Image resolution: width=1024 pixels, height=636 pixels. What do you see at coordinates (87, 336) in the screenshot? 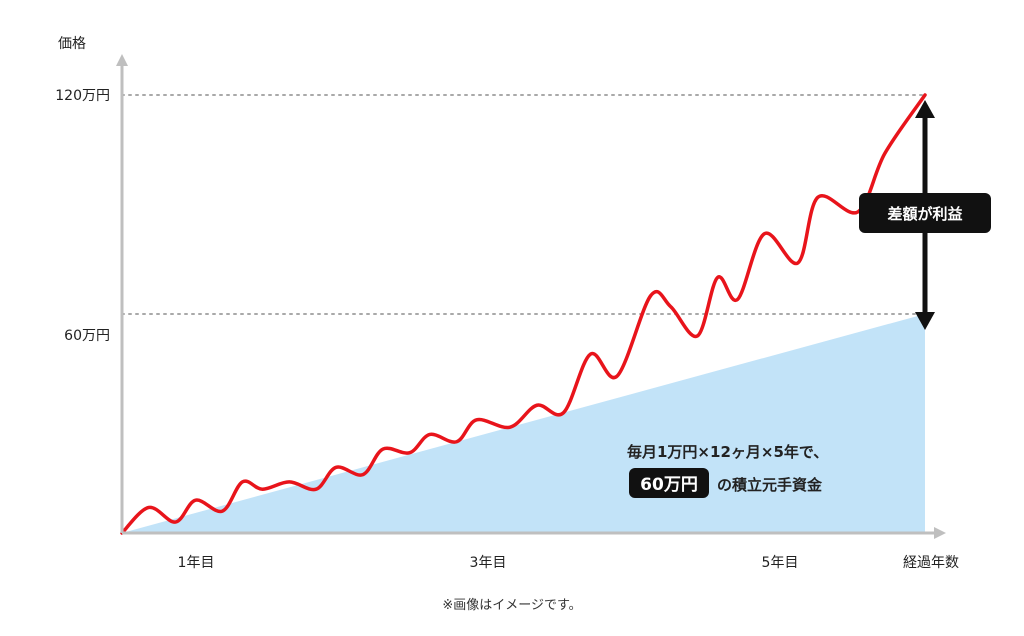
I see `y-tick-label-60: 60万円` at bounding box center [87, 336].